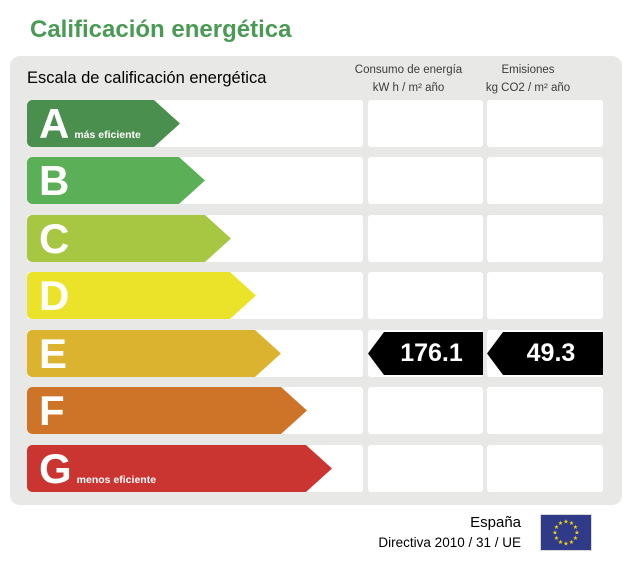 The width and height of the screenshot is (630, 562). Describe the element at coordinates (545, 353) in the screenshot. I see `emisiones-value-badge: 49.3` at that location.